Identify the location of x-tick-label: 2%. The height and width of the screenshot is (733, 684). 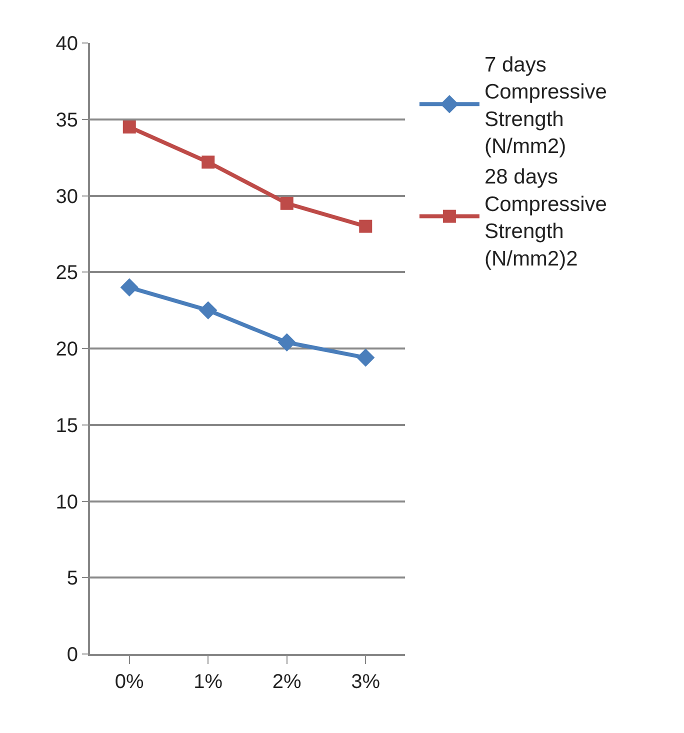
(287, 682).